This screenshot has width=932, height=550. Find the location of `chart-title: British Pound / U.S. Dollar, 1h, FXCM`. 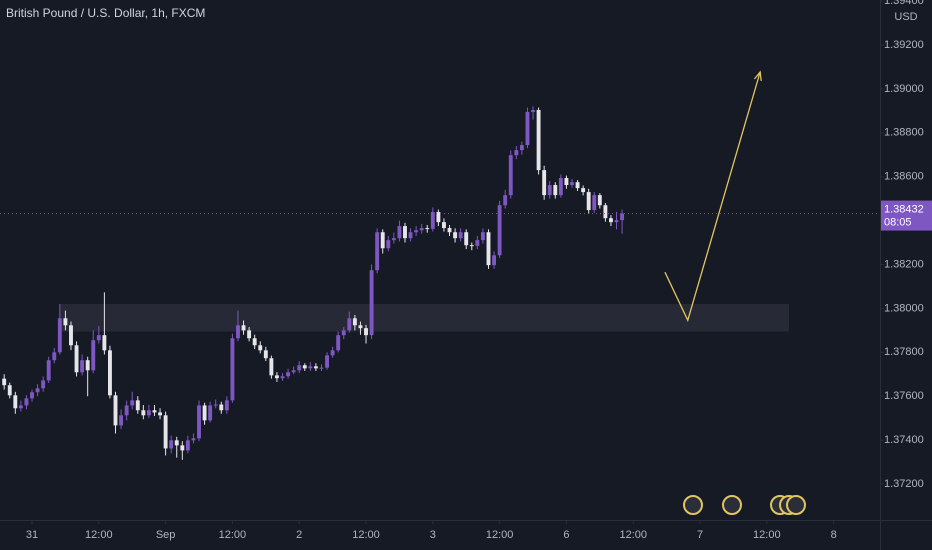

chart-title: British Pound / U.S. Dollar, 1h, FXCM is located at coordinates (105, 13).